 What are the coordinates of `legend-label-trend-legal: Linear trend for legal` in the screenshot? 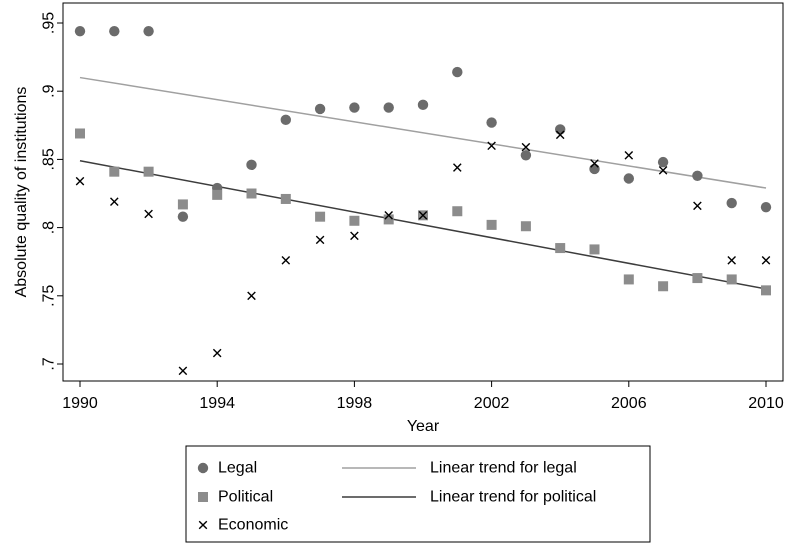 It's located at (503, 468).